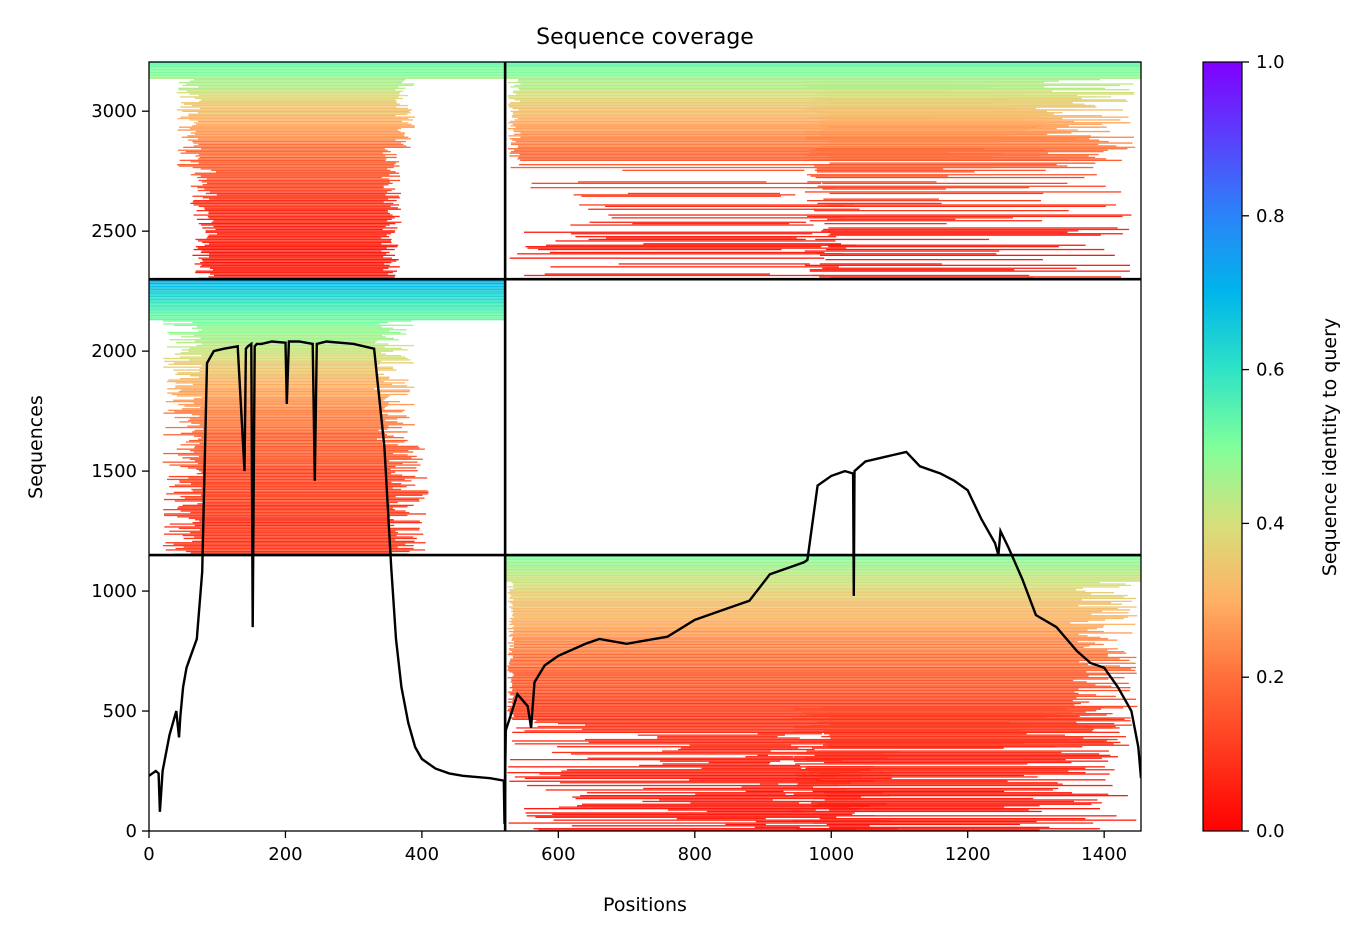 The image size is (1364, 939). What do you see at coordinates (285, 854) in the screenshot?
I see `x-tick-label: 200` at bounding box center [285, 854].